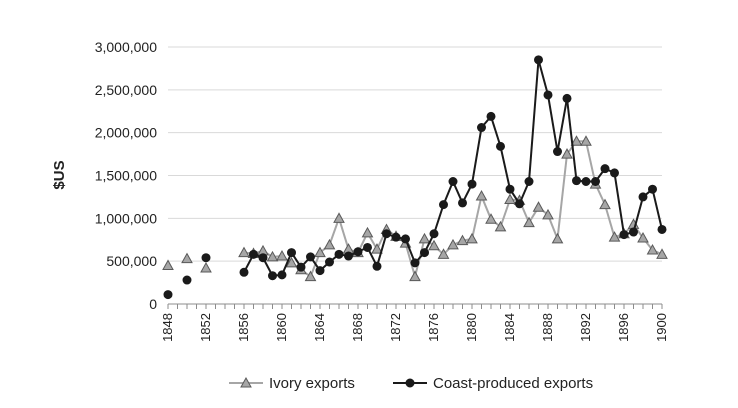 The height and width of the screenshot is (408, 738). What do you see at coordinates (509, 327) in the screenshot?
I see `x-tick-label: 1884` at bounding box center [509, 327].